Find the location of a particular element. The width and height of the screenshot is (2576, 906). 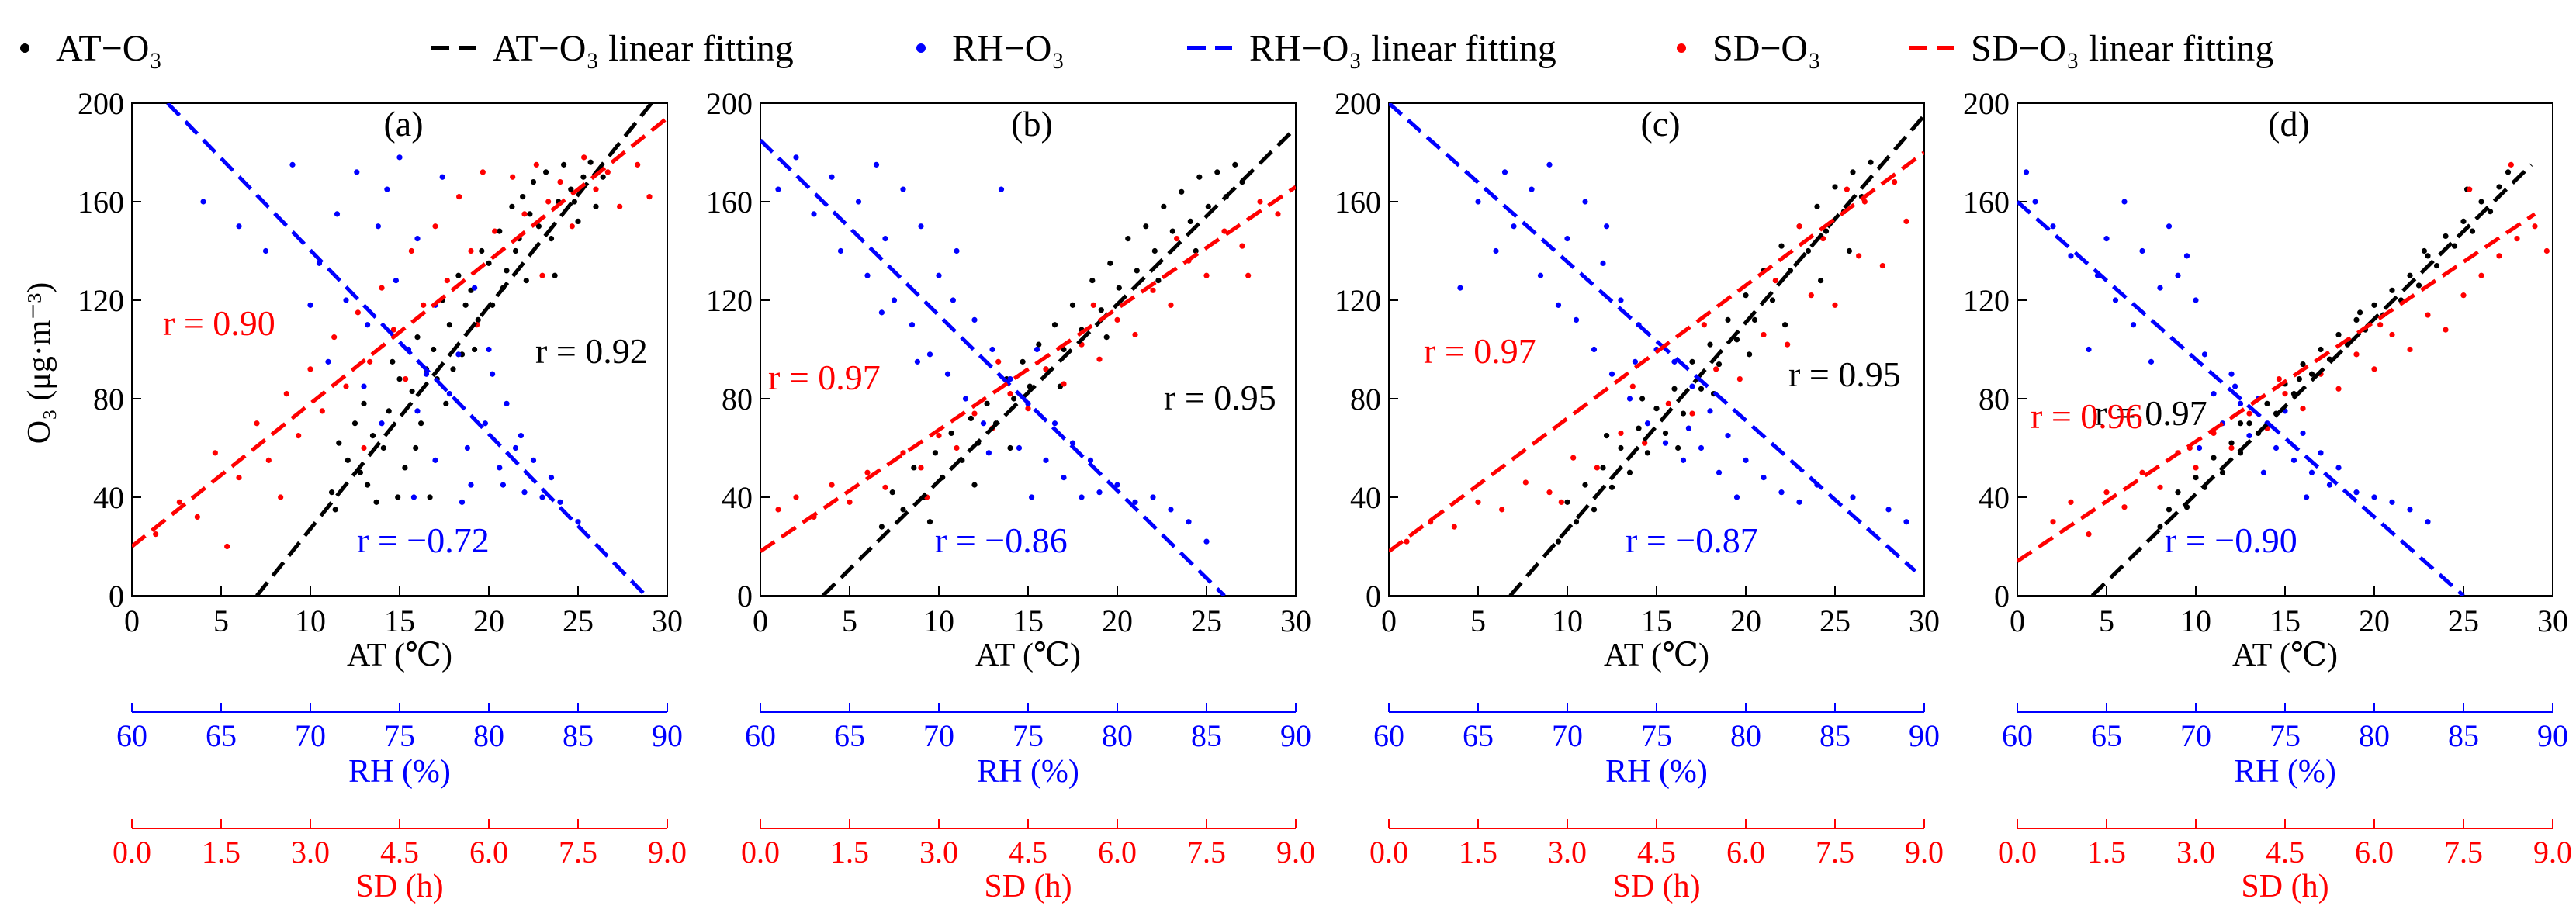

panel-label: (b) is located at coordinates (1032, 124).